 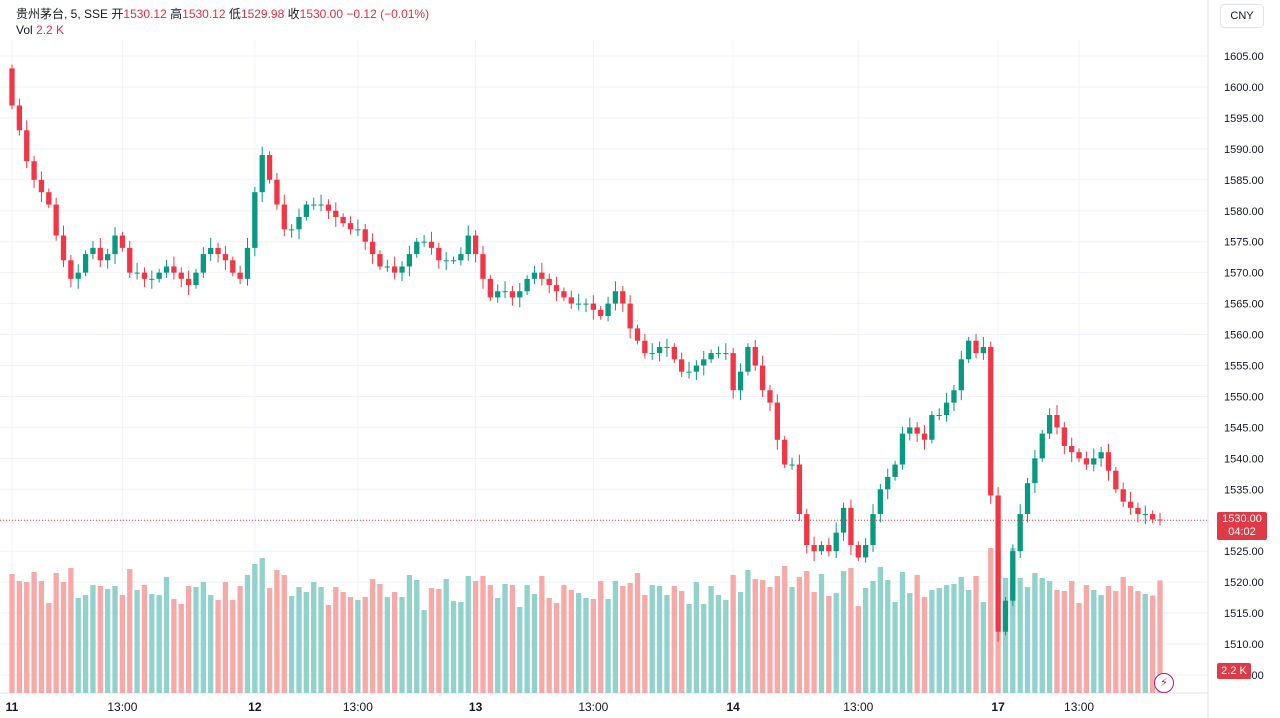 What do you see at coordinates (176, 14) in the screenshot?
I see `high-label: 高` at bounding box center [176, 14].